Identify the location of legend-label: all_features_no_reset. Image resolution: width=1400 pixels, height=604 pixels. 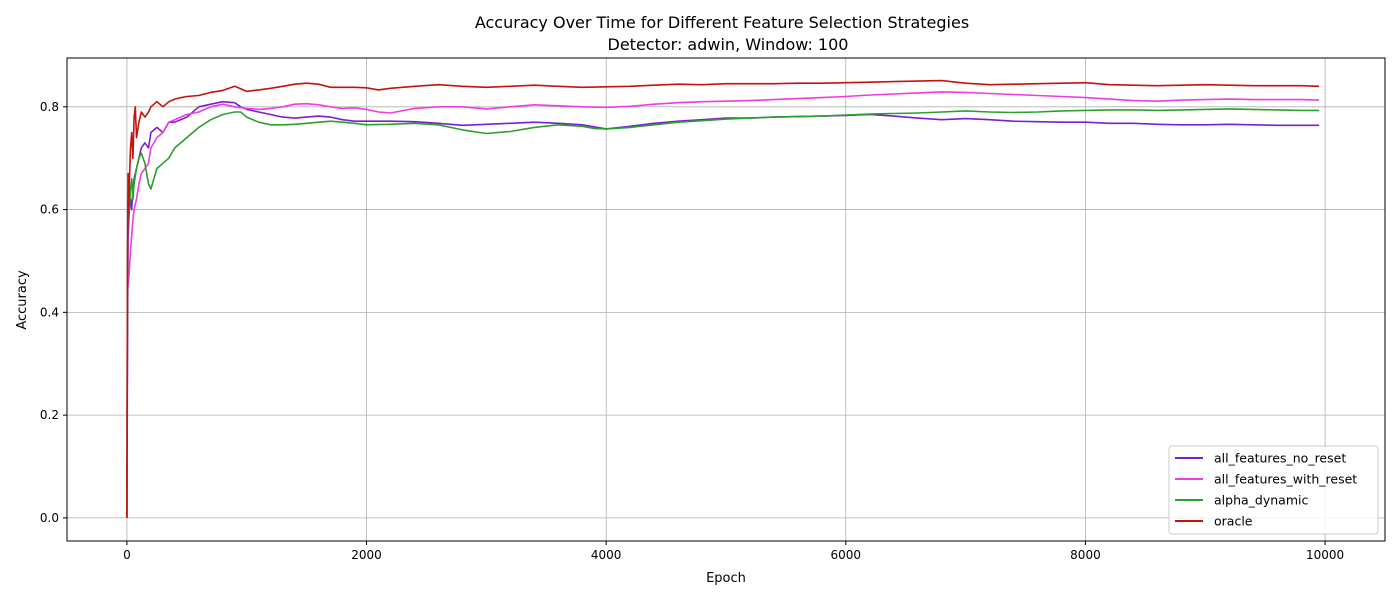
(1280, 458).